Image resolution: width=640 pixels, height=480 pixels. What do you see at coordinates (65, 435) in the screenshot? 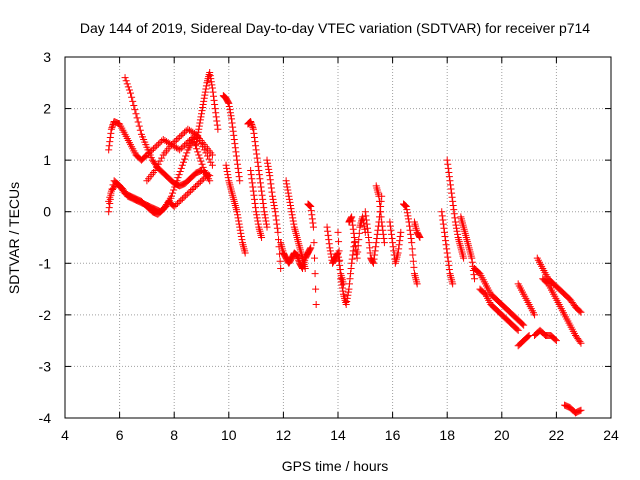
I see `x-tick-label: 4` at bounding box center [65, 435].